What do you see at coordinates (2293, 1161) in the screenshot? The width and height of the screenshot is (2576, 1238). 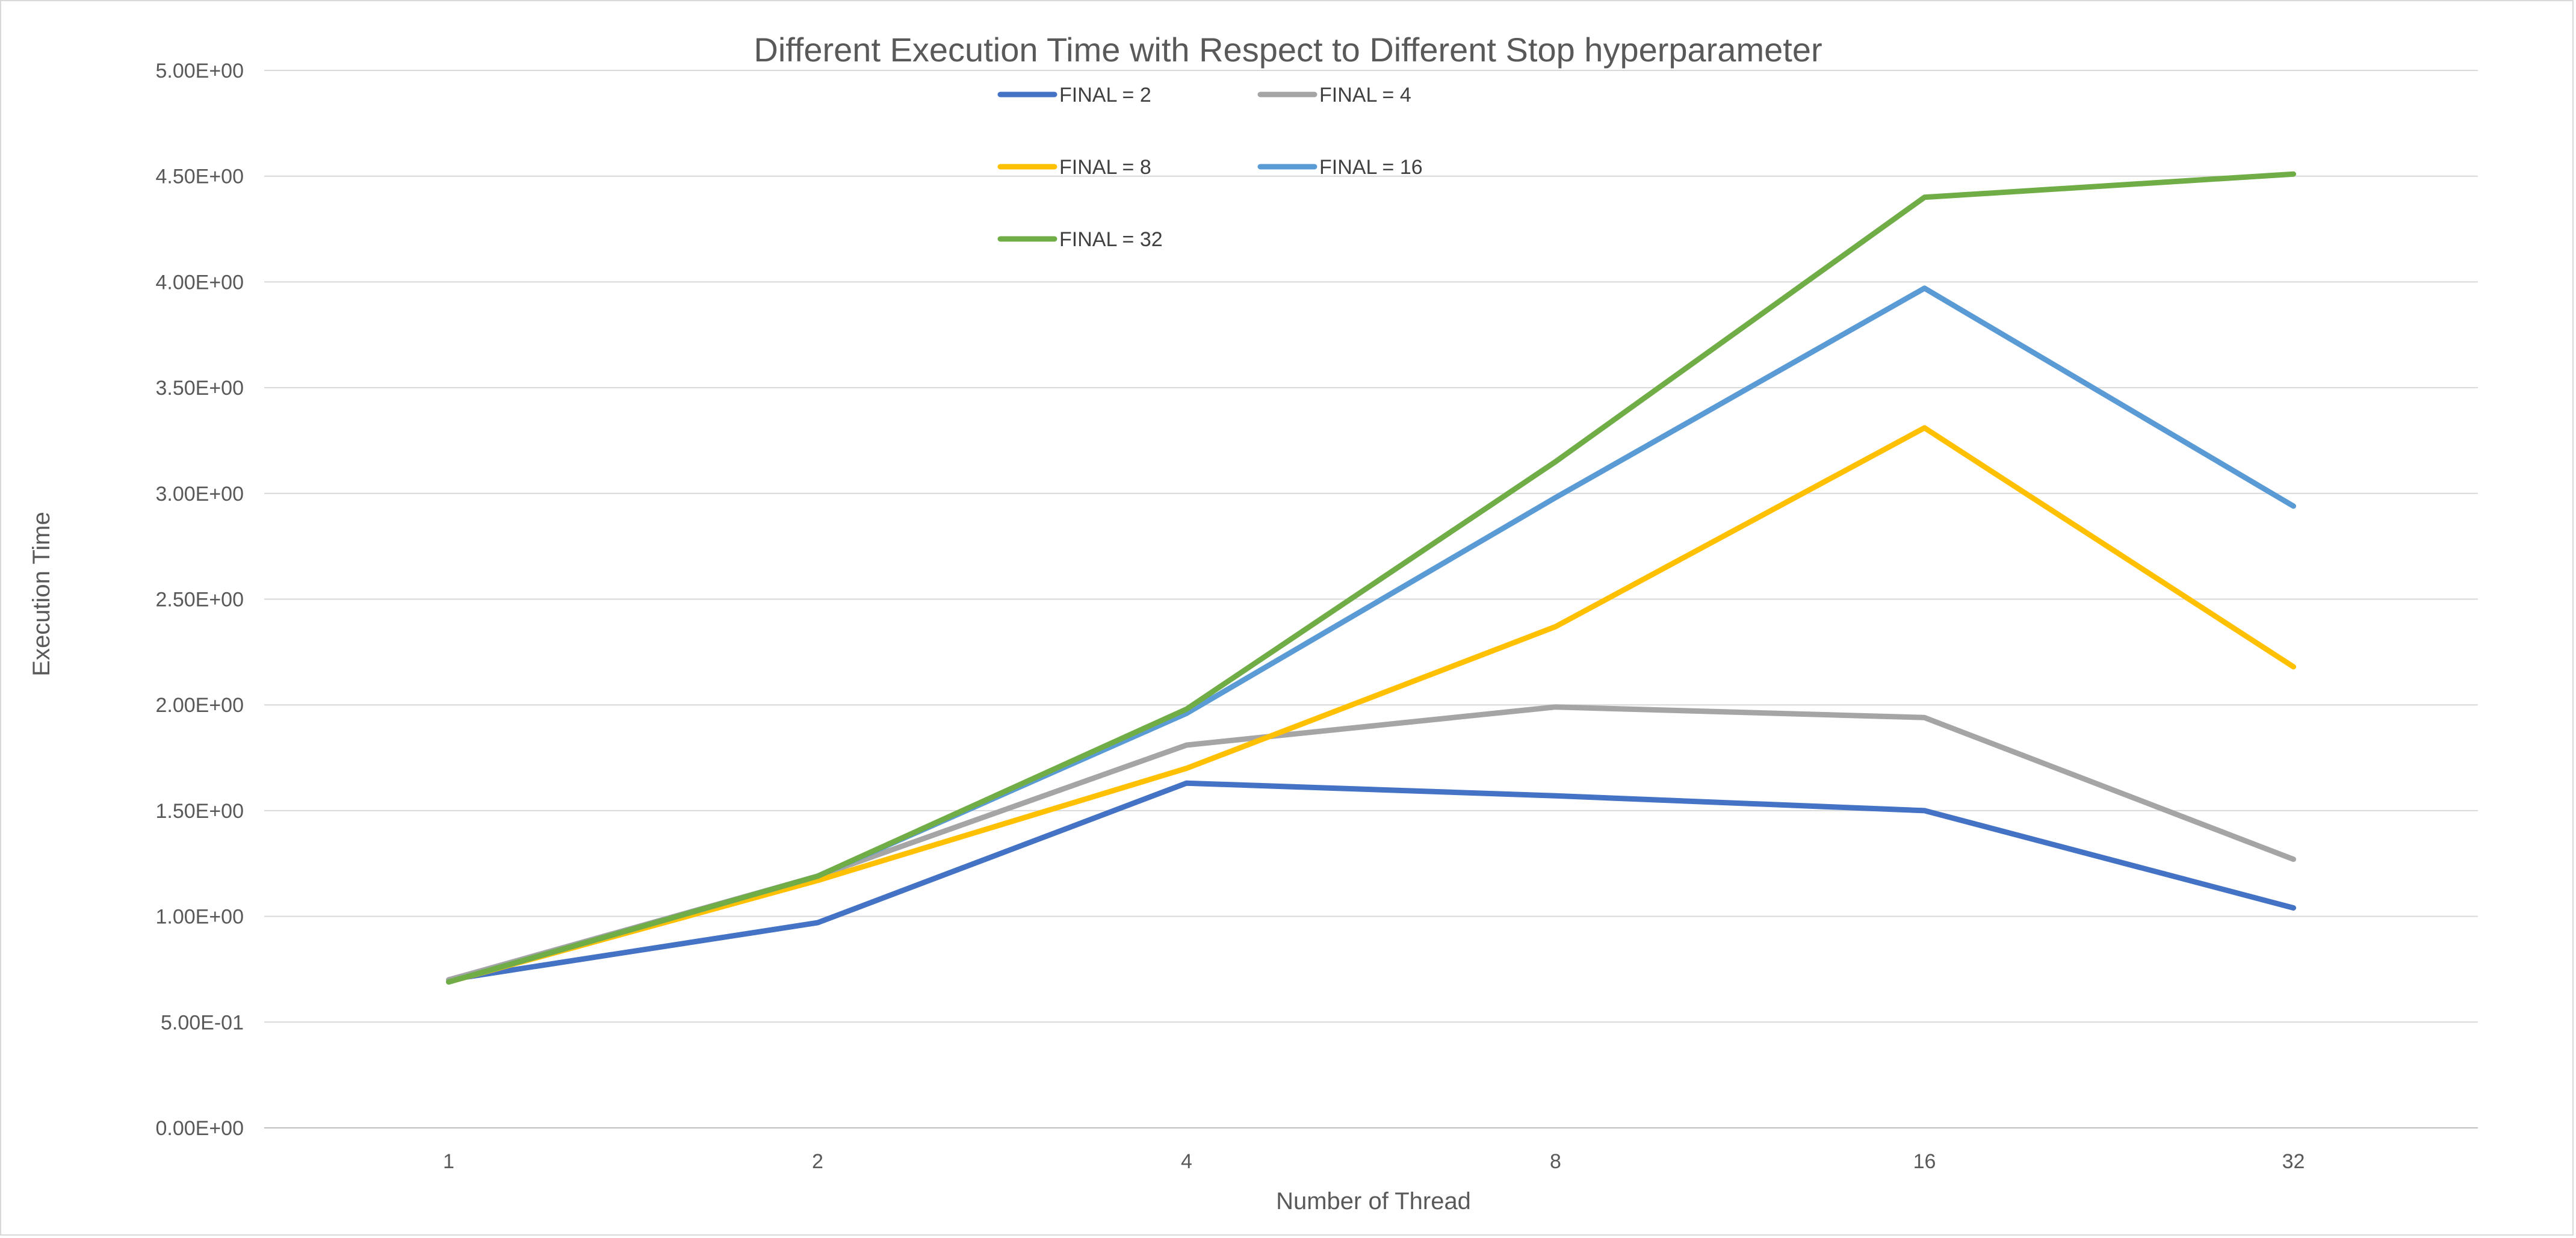 I see `x-tick-label: 32` at bounding box center [2293, 1161].